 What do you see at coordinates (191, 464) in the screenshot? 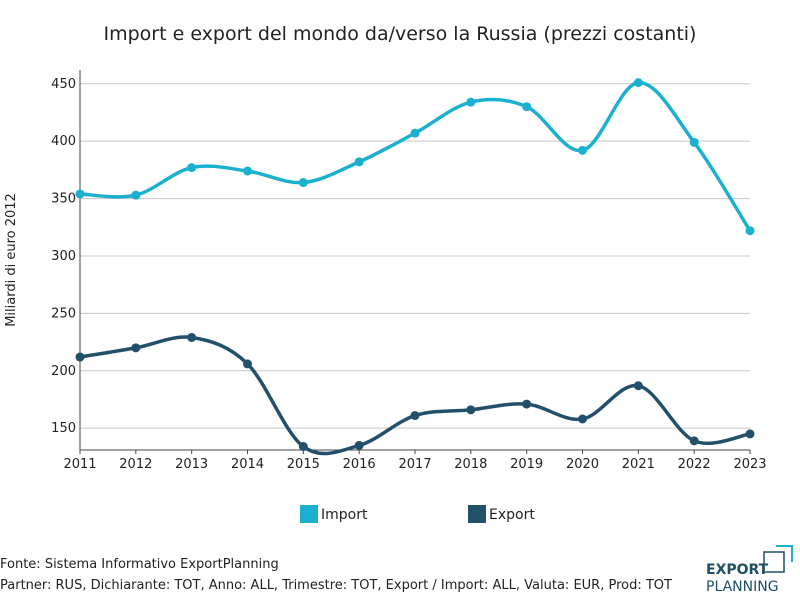
I see `x-tick-label: 2013` at bounding box center [191, 464].